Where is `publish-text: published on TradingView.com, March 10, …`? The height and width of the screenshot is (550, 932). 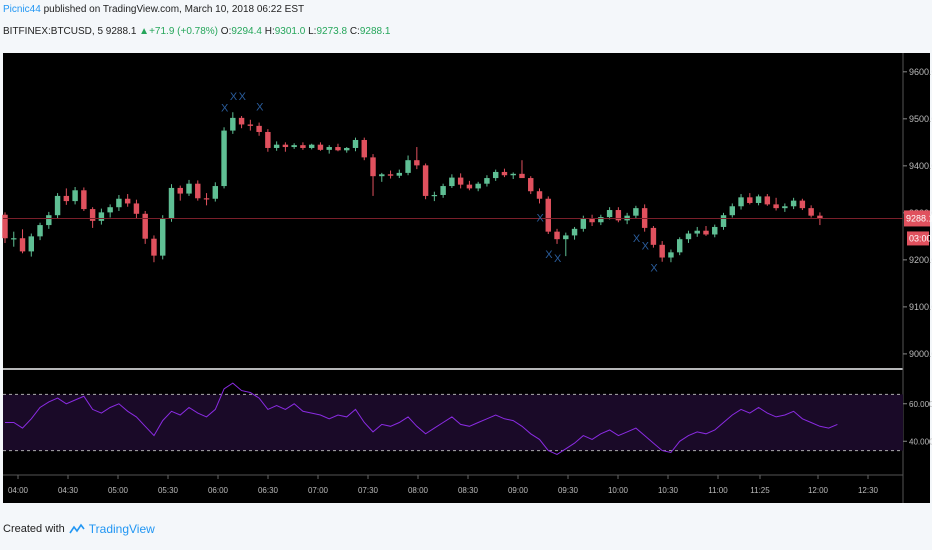 publish-text: published on TradingView.com, March 10, … is located at coordinates (174, 9).